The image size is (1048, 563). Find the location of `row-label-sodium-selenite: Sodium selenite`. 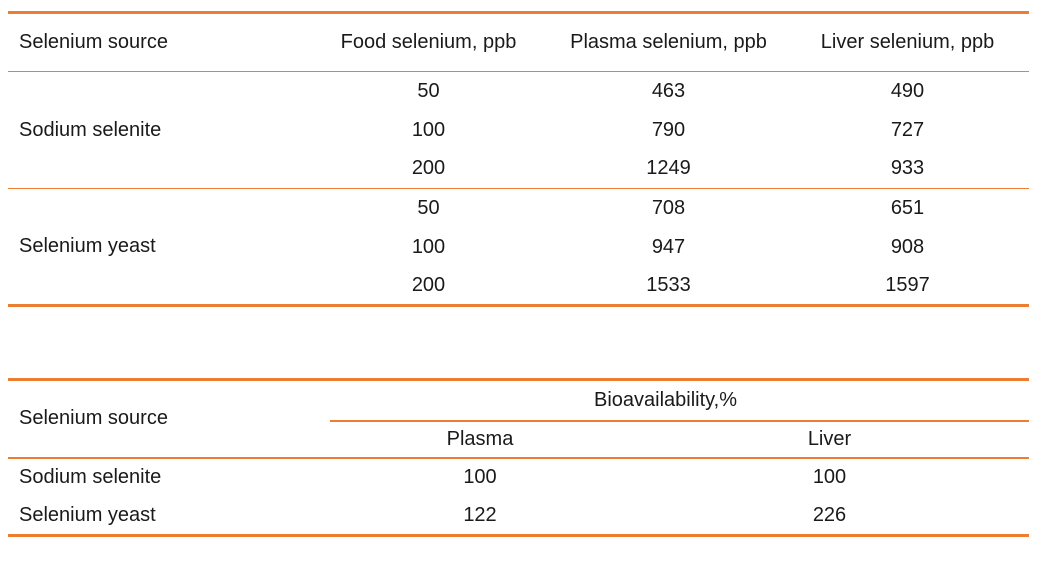

row-label-sodium-selenite: Sodium selenite is located at coordinates (90, 477).